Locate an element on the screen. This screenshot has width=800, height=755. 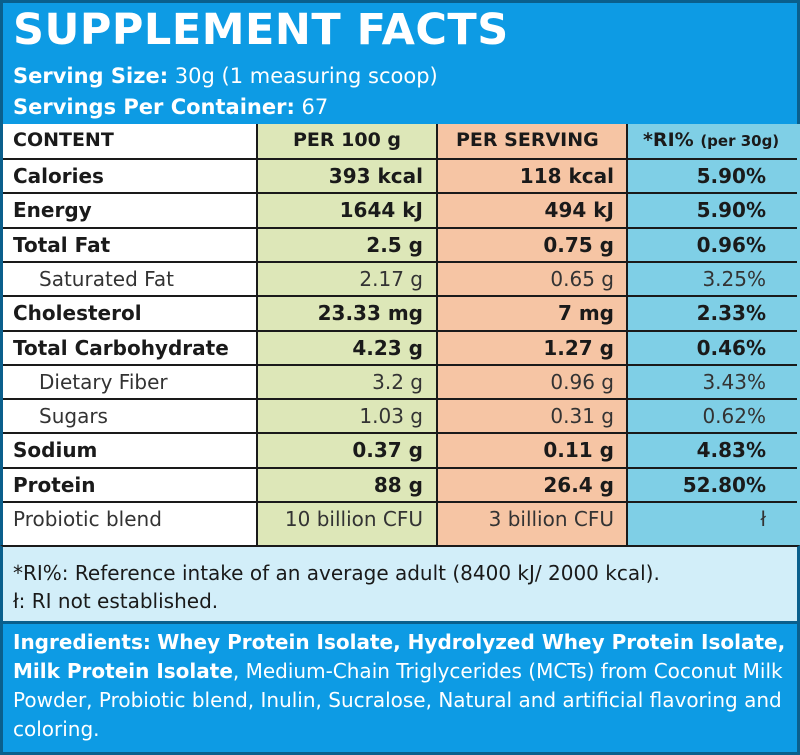
servings-value: 67 is located at coordinates (315, 107).